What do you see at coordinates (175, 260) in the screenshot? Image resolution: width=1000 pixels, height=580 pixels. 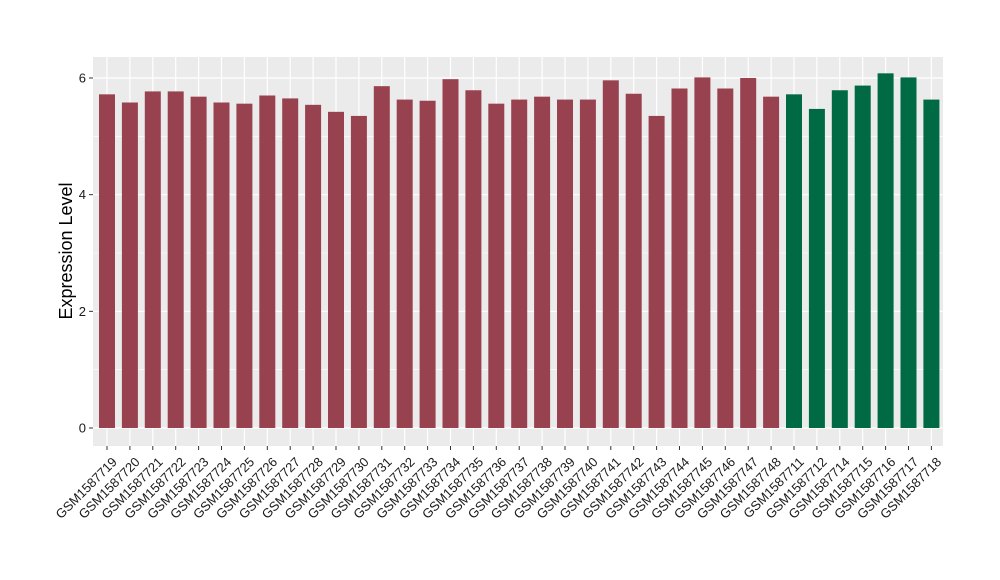 I see `bar-GSM1587722` at bounding box center [175, 260].